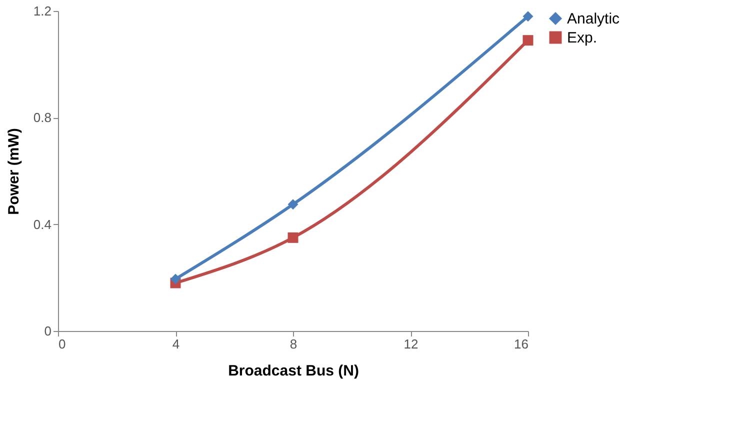 The width and height of the screenshot is (745, 441). What do you see at coordinates (42, 11) in the screenshot?
I see `y-tick-label: 1.2` at bounding box center [42, 11].